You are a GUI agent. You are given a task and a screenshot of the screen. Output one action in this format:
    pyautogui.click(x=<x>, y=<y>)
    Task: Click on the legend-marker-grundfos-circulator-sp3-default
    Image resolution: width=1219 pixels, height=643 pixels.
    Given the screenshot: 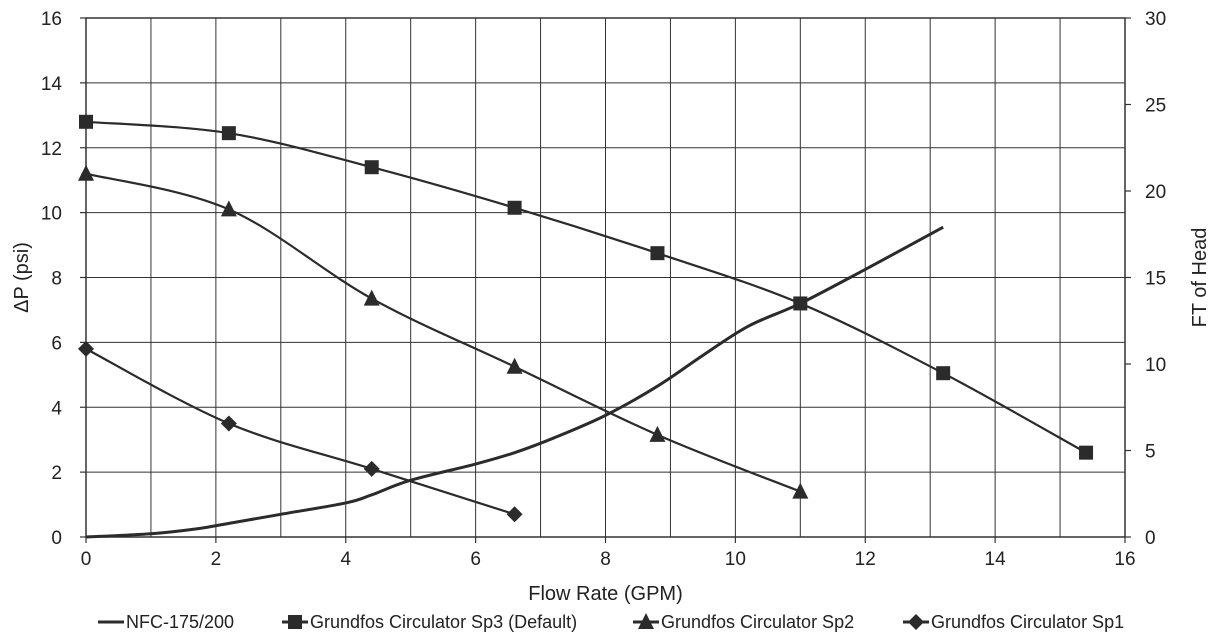 What is the action you would take?
    pyautogui.click(x=295, y=622)
    